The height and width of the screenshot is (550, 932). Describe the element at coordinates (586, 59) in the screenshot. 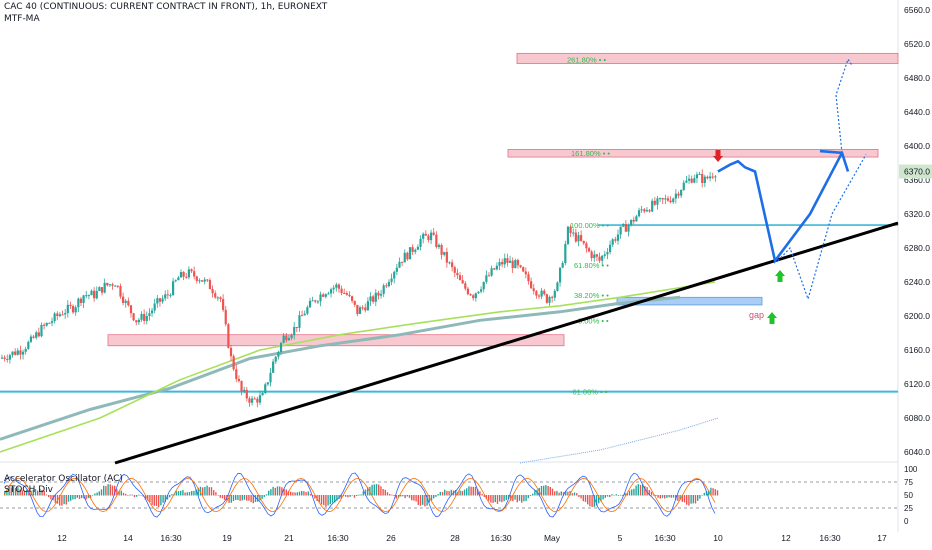

I see `fib-label: 261.80% • •` at that location.